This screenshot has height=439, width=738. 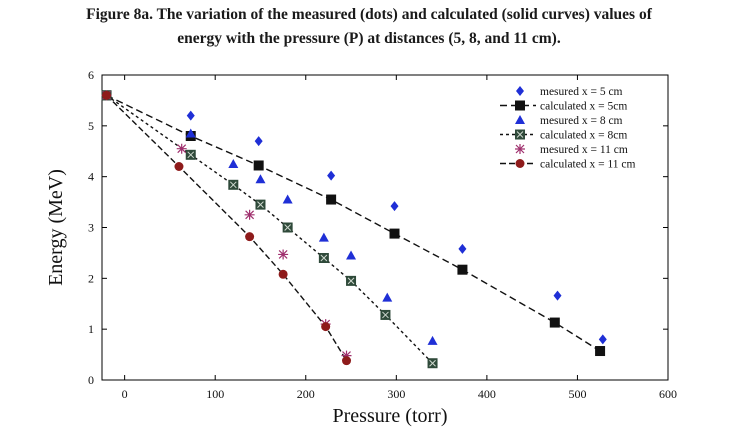 What do you see at coordinates (583, 136) in the screenshot?
I see `legend-label: calculated x = 8cm` at bounding box center [583, 136].